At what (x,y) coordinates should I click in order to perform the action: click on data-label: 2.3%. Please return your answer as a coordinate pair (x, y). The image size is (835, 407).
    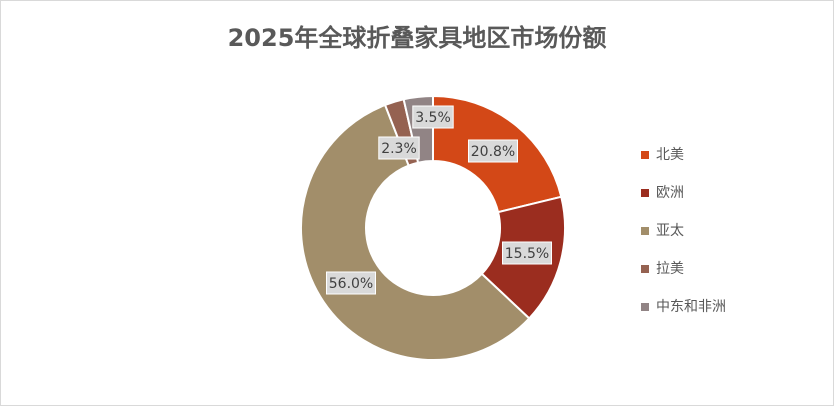
    Looking at the image, I should click on (399, 149).